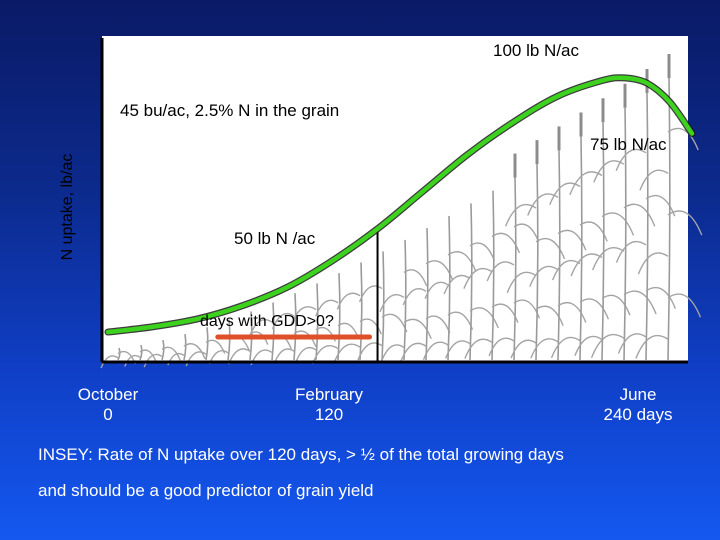  Describe the element at coordinates (108, 394) in the screenshot. I see `x-tick-october-line1: October` at that location.